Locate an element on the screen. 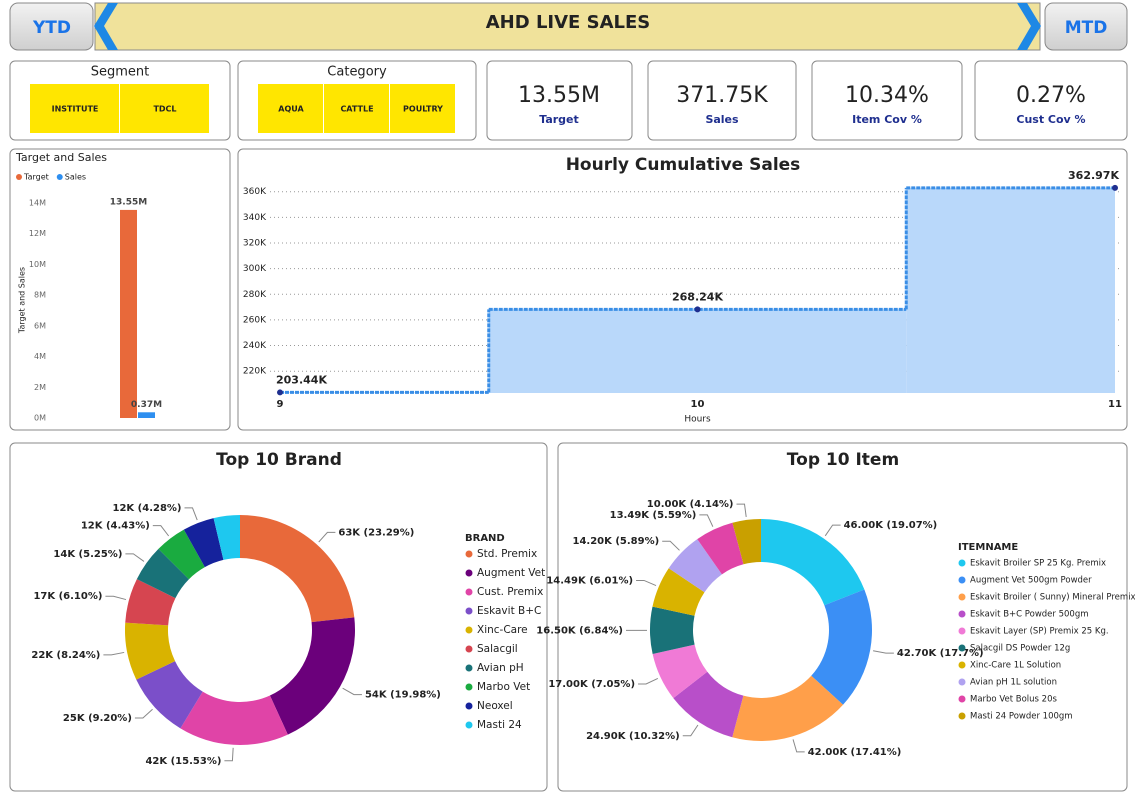  mtd-button is located at coordinates (1086, 26).